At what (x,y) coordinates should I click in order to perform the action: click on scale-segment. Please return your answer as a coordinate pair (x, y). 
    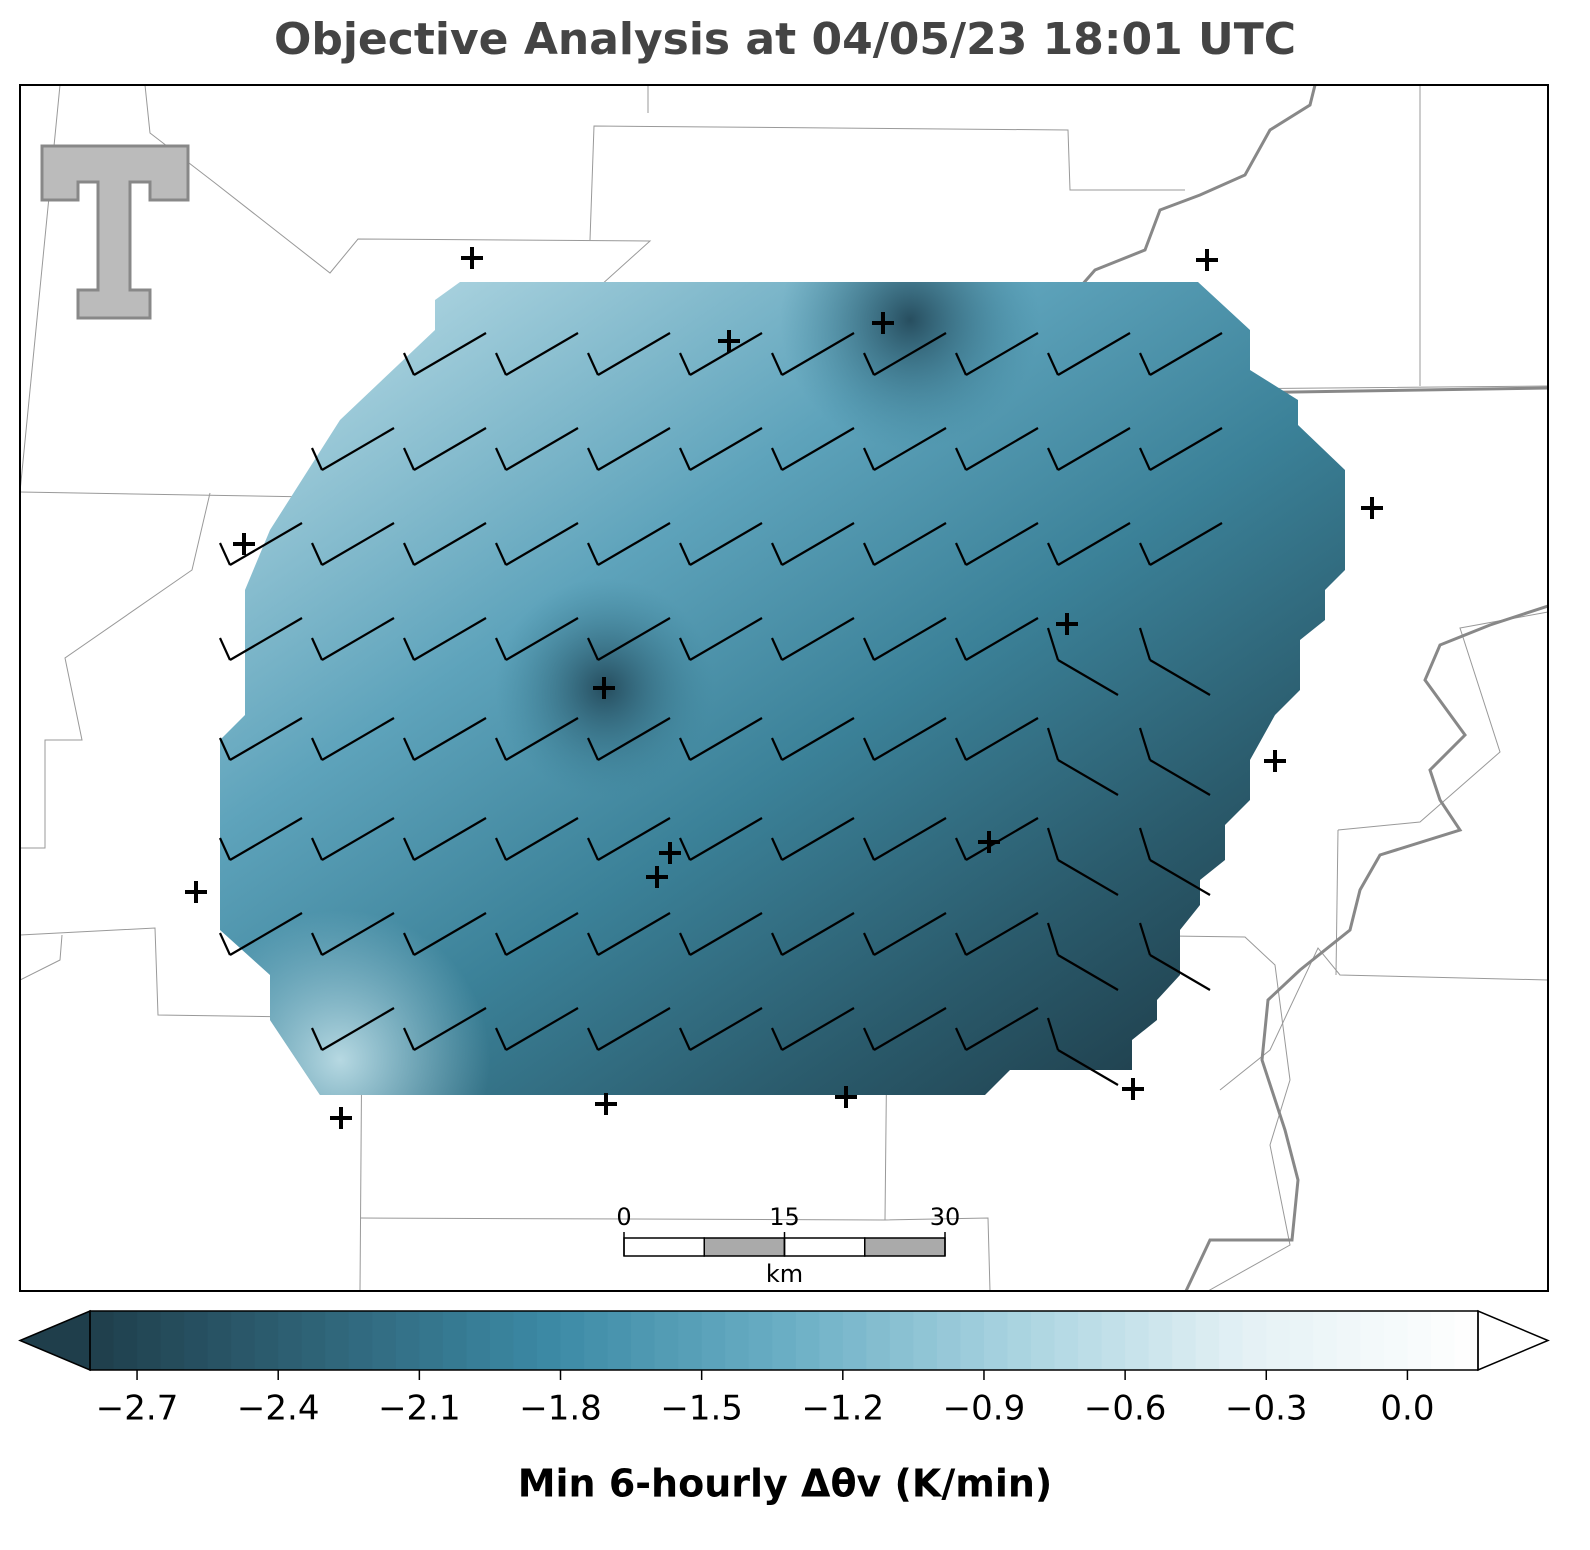
    Looking at the image, I should click on (824, 1247).